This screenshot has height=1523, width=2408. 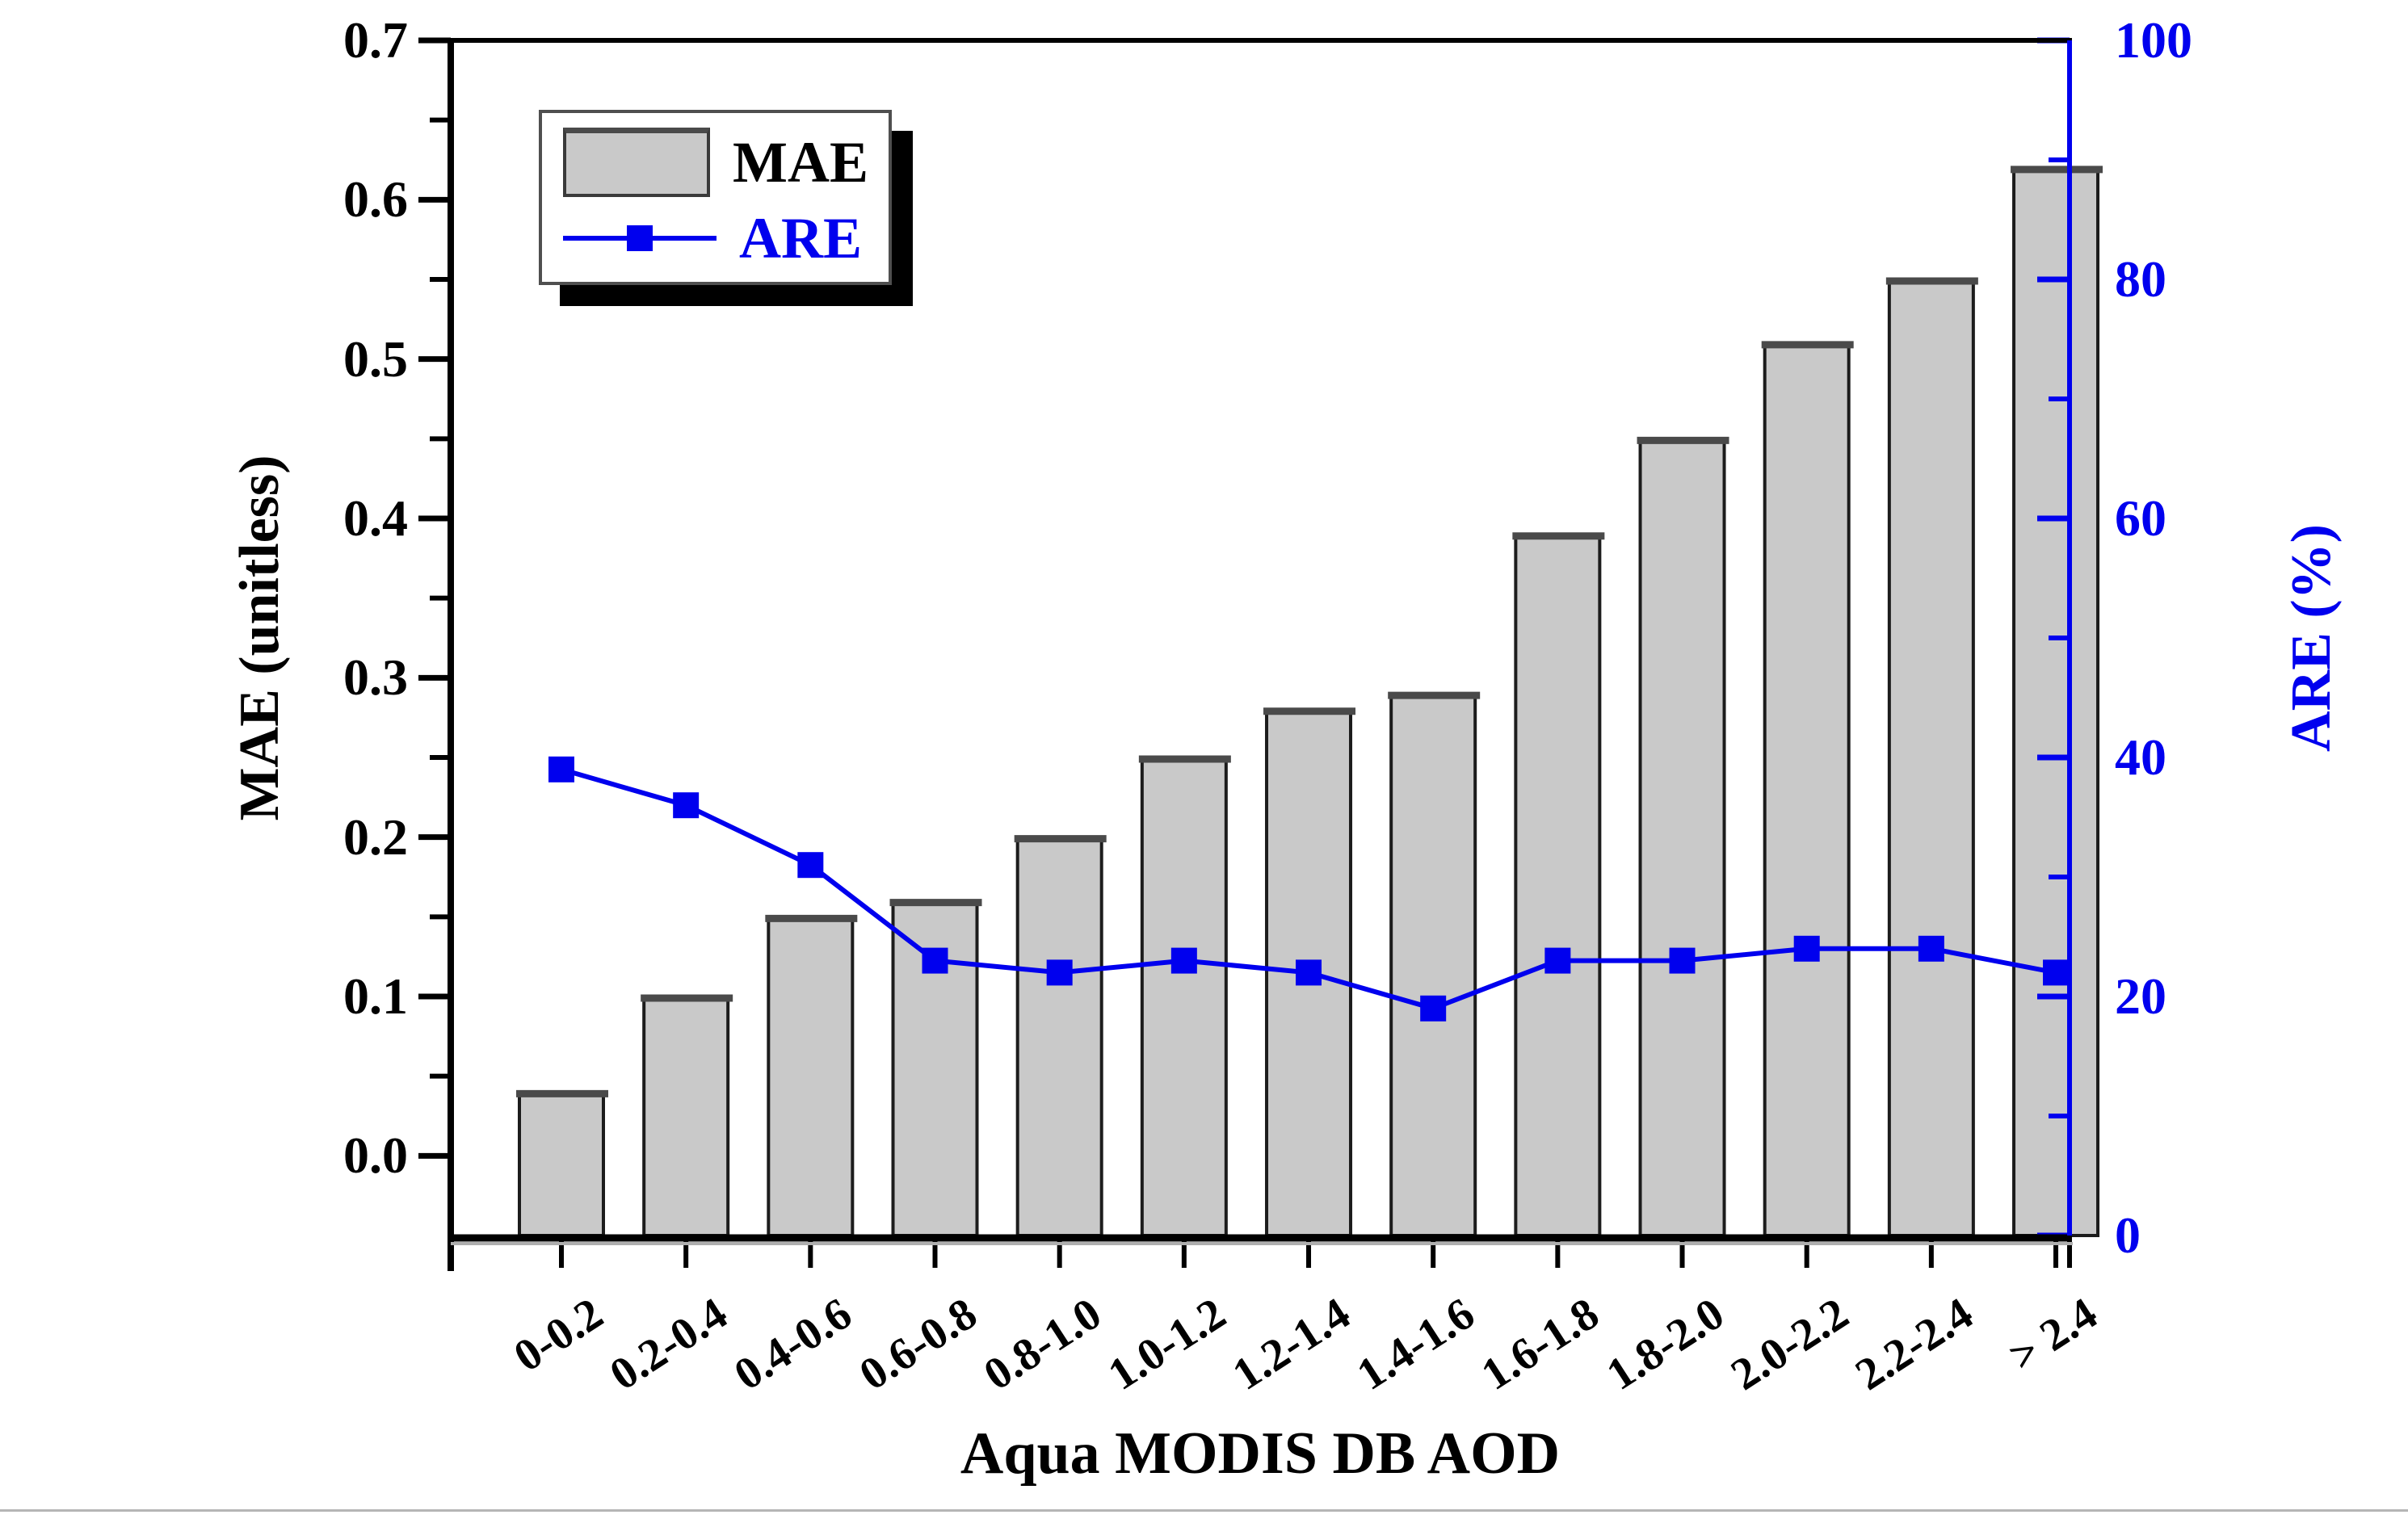 I want to click on left-axis-tick-label: 0.6, so click(x=375, y=199).